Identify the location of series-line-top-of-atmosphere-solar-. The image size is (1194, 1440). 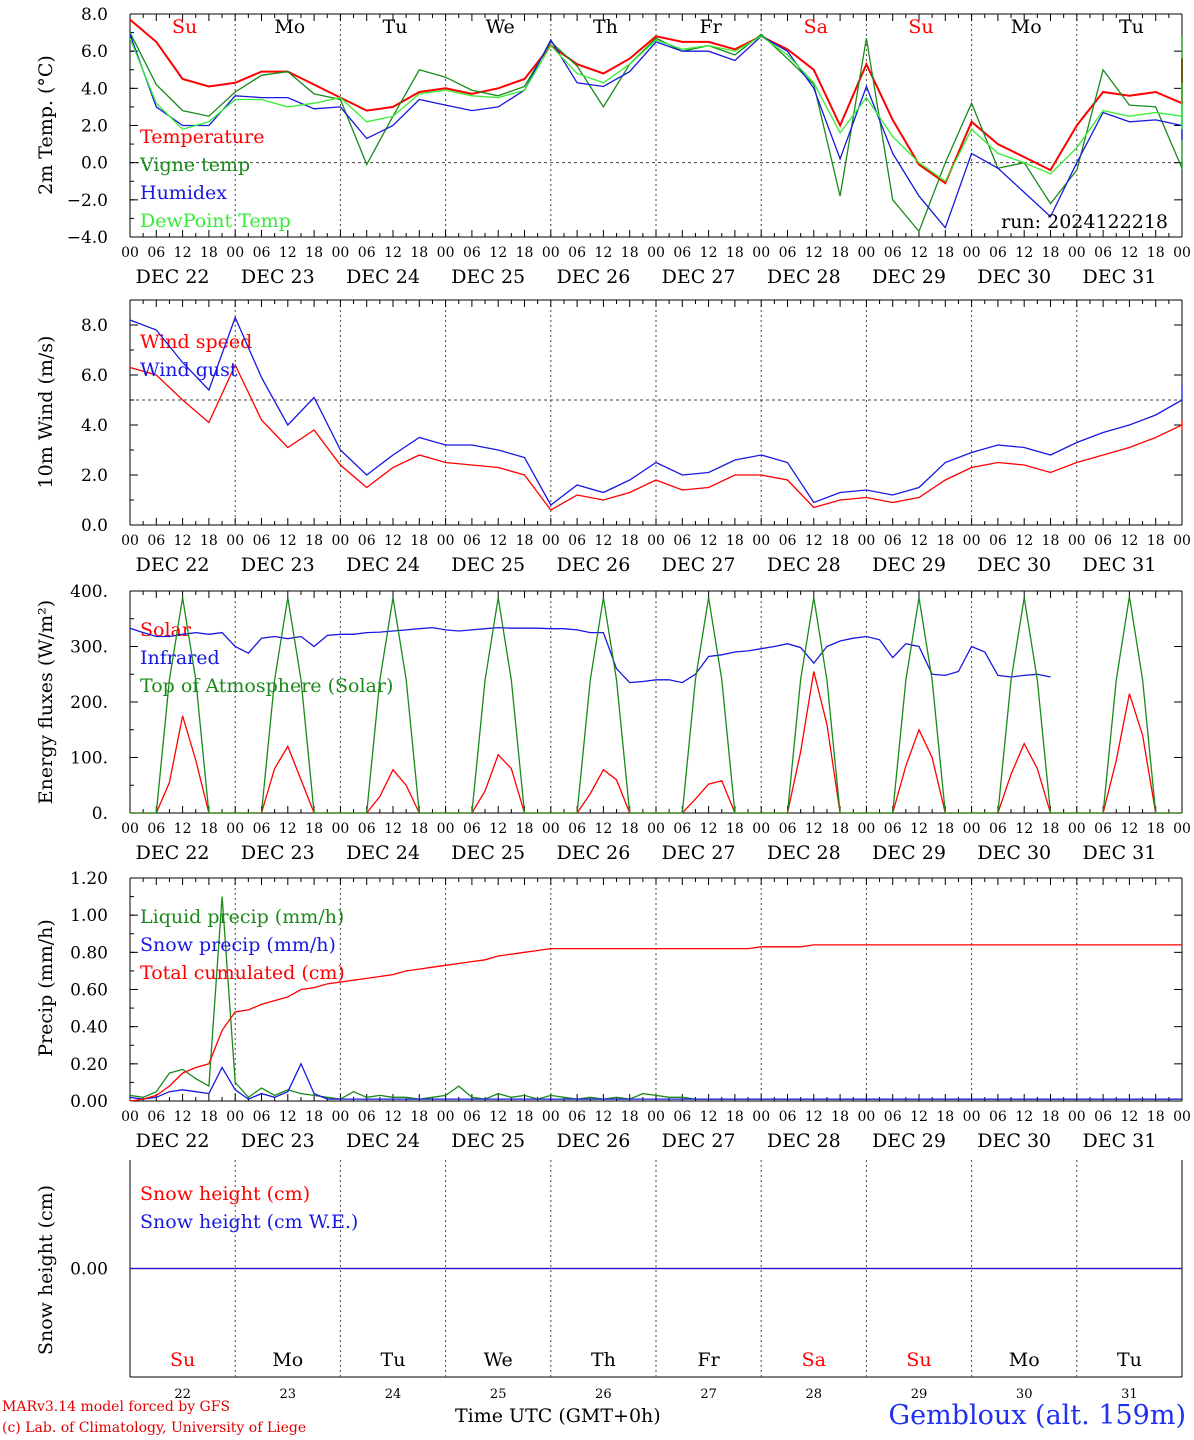
(656, 705).